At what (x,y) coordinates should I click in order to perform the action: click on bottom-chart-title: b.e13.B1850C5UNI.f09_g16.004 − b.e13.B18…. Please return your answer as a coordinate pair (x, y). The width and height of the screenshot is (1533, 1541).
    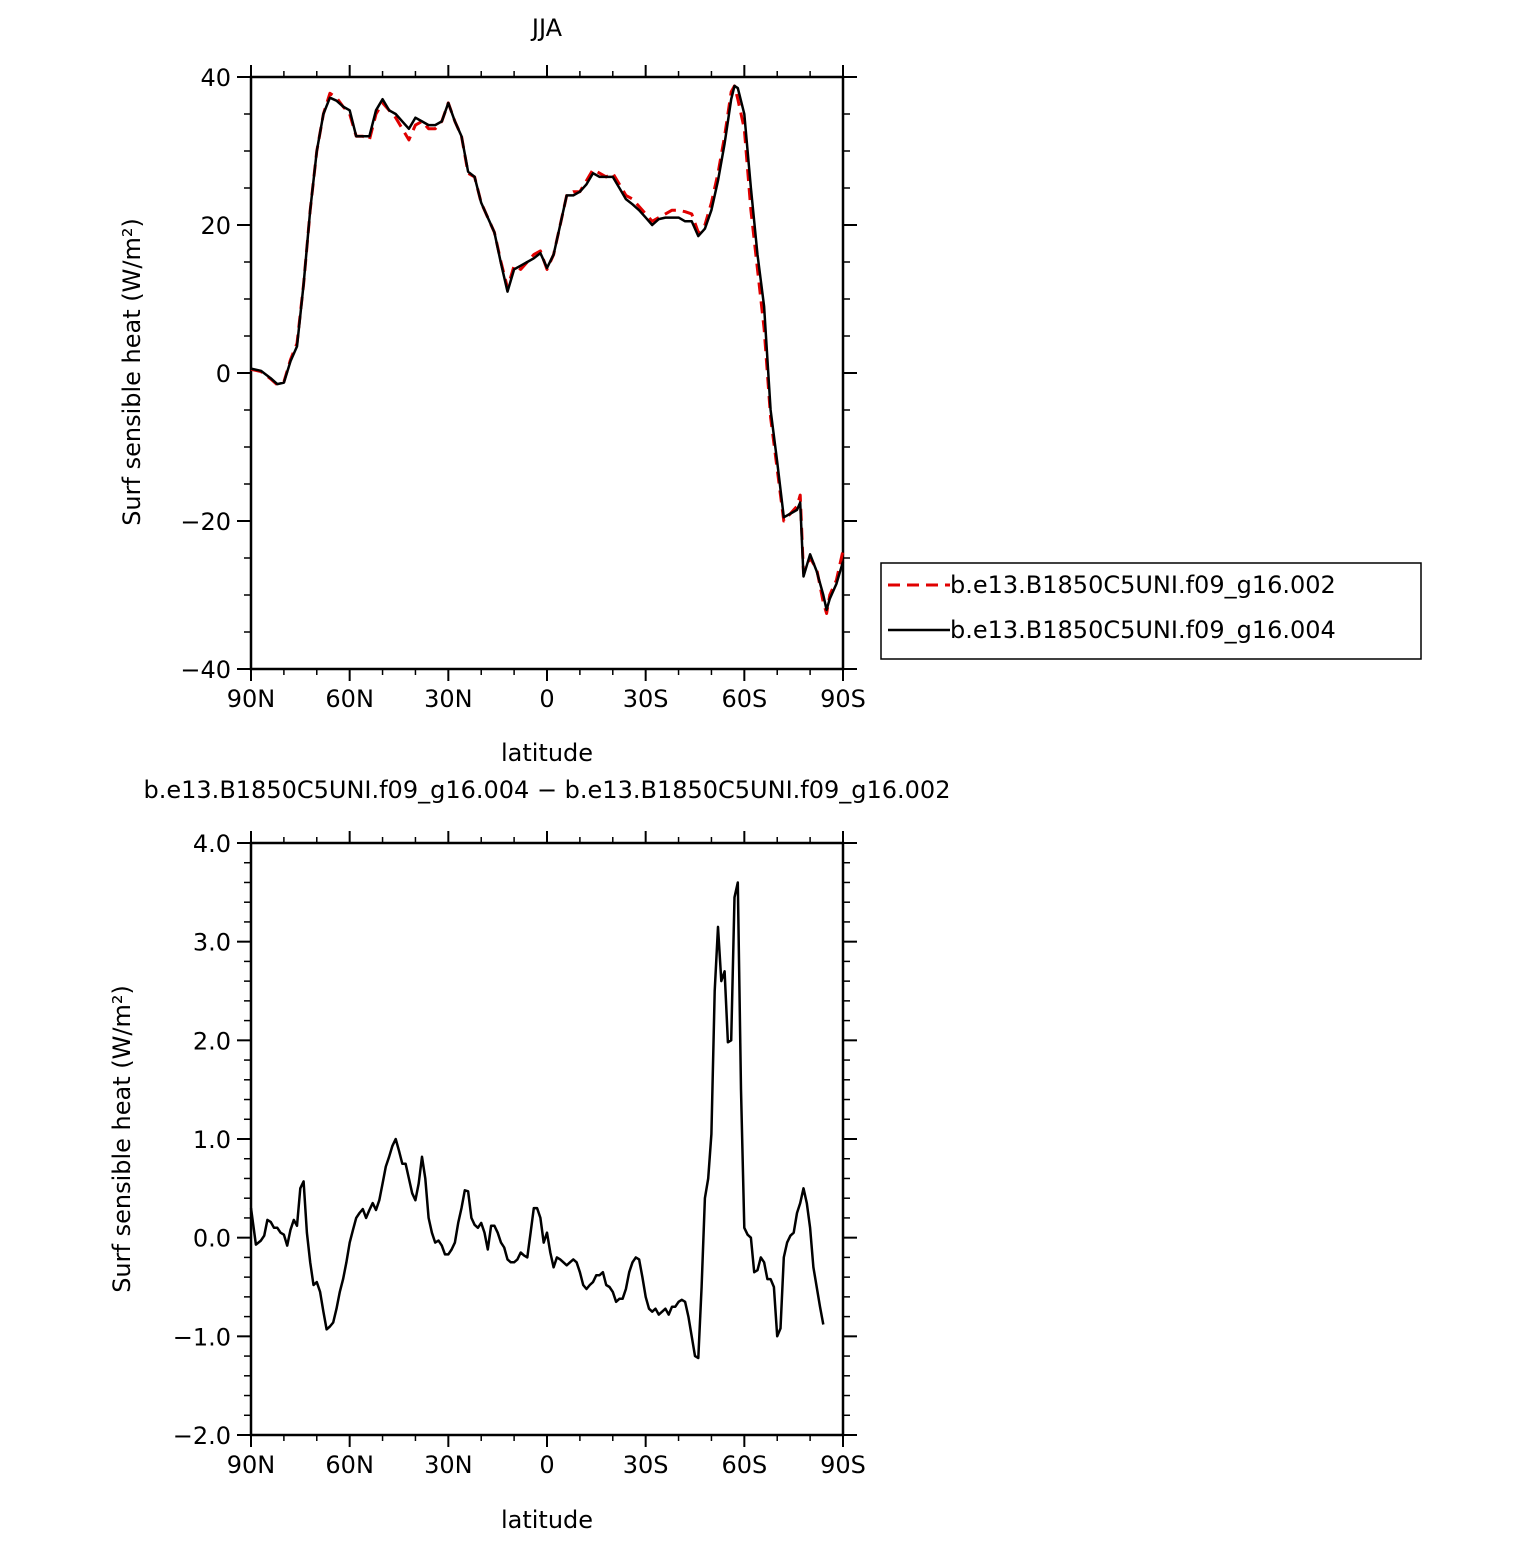
    Looking at the image, I should click on (547, 790).